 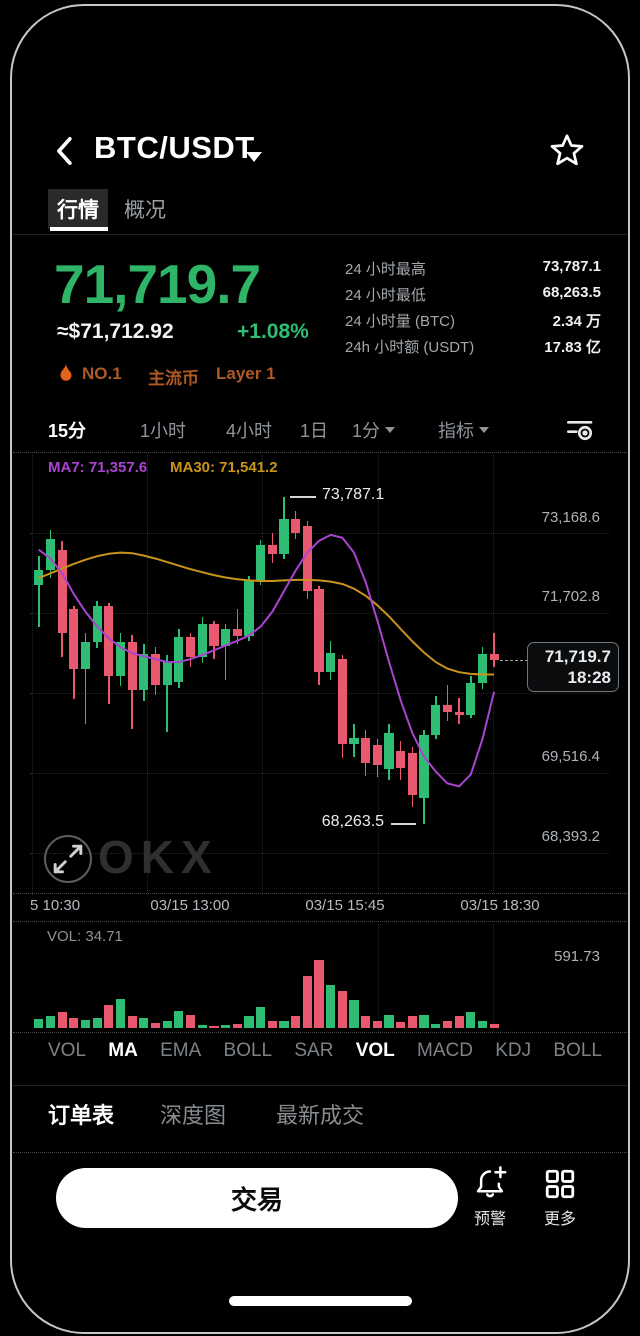 I want to click on last-price-box: 71,719.7 18:28, so click(x=573, y=666).